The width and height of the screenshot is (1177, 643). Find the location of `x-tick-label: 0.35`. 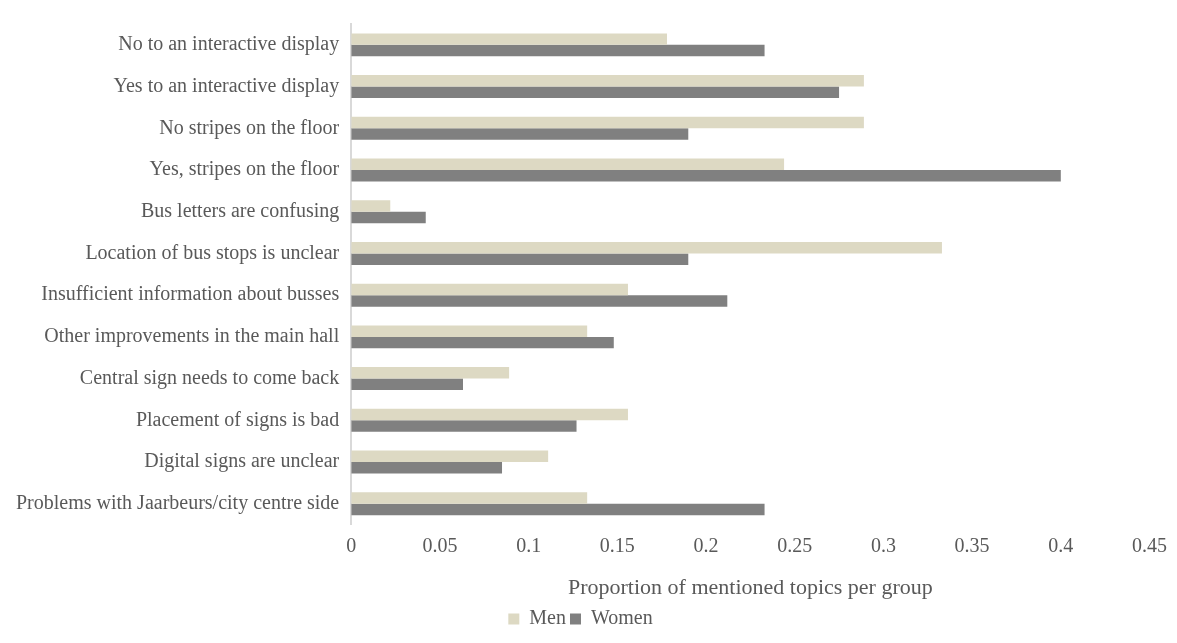

x-tick-label: 0.35 is located at coordinates (972, 544).